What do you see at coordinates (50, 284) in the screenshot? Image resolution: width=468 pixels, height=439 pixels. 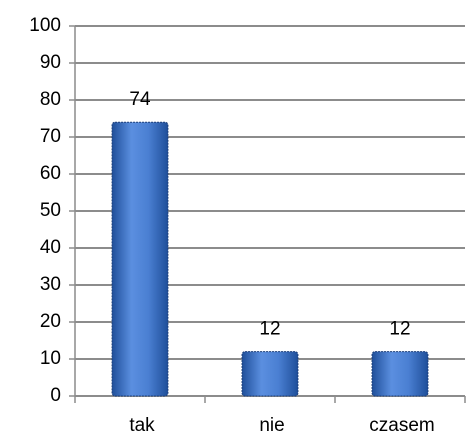 I see `y-tick-label: 30` at bounding box center [50, 284].